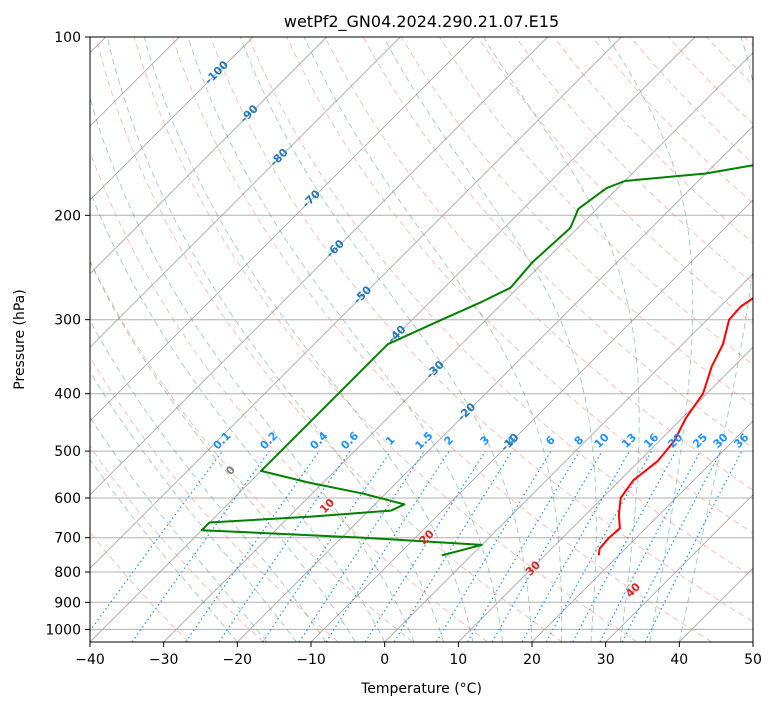  I want to click on isotherm-label: -30, so click(435, 369).